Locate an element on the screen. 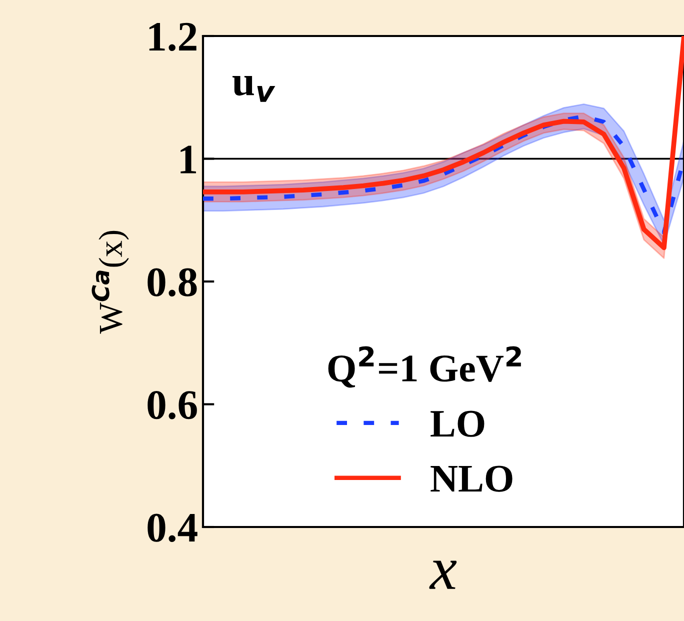 The height and width of the screenshot is (621, 684). x-axis-title: x is located at coordinates (443, 574).